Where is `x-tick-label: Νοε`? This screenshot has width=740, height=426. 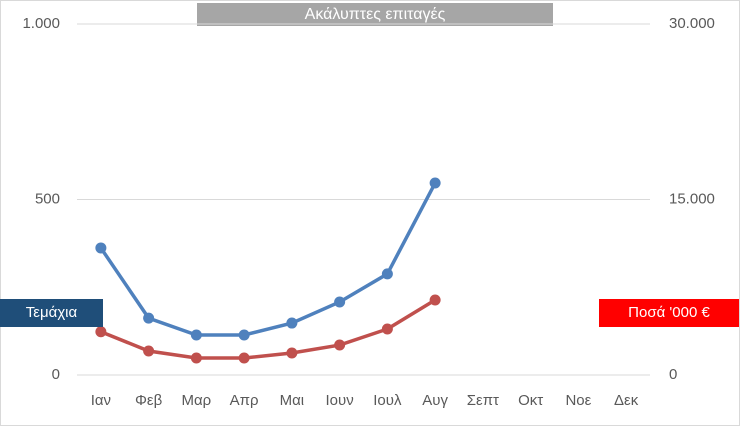
x-tick-label: Νοε is located at coordinates (578, 400).